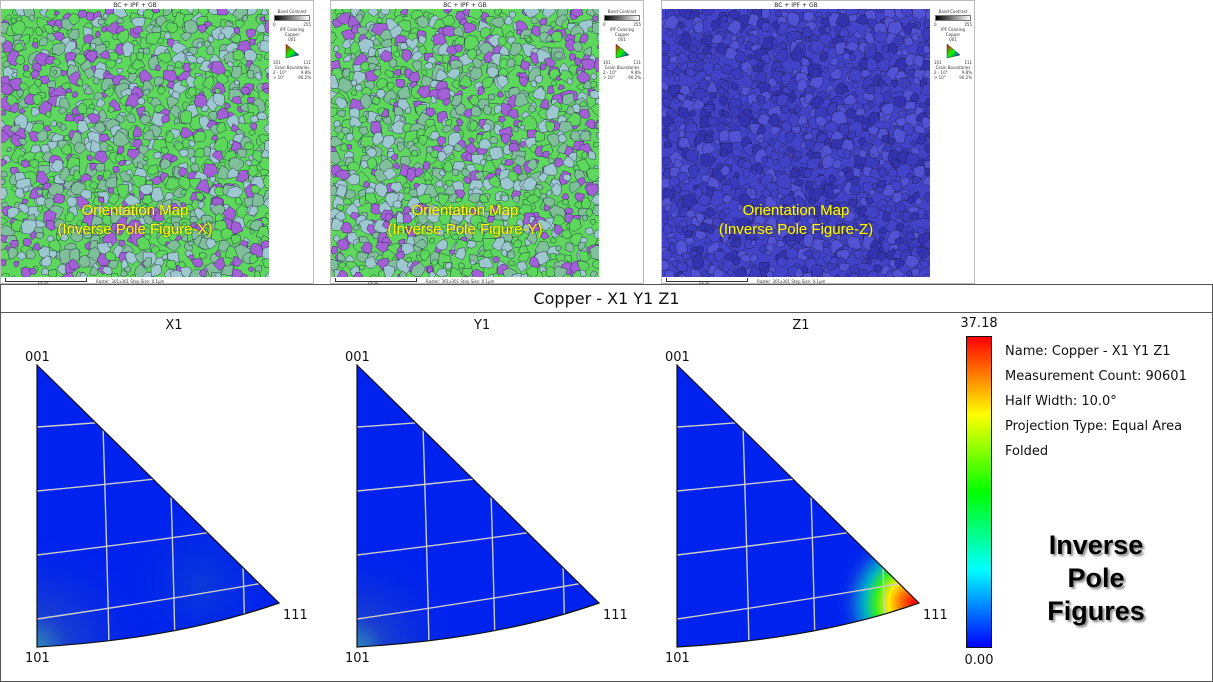  I want to click on corner-label-101: 101, so click(357, 658).